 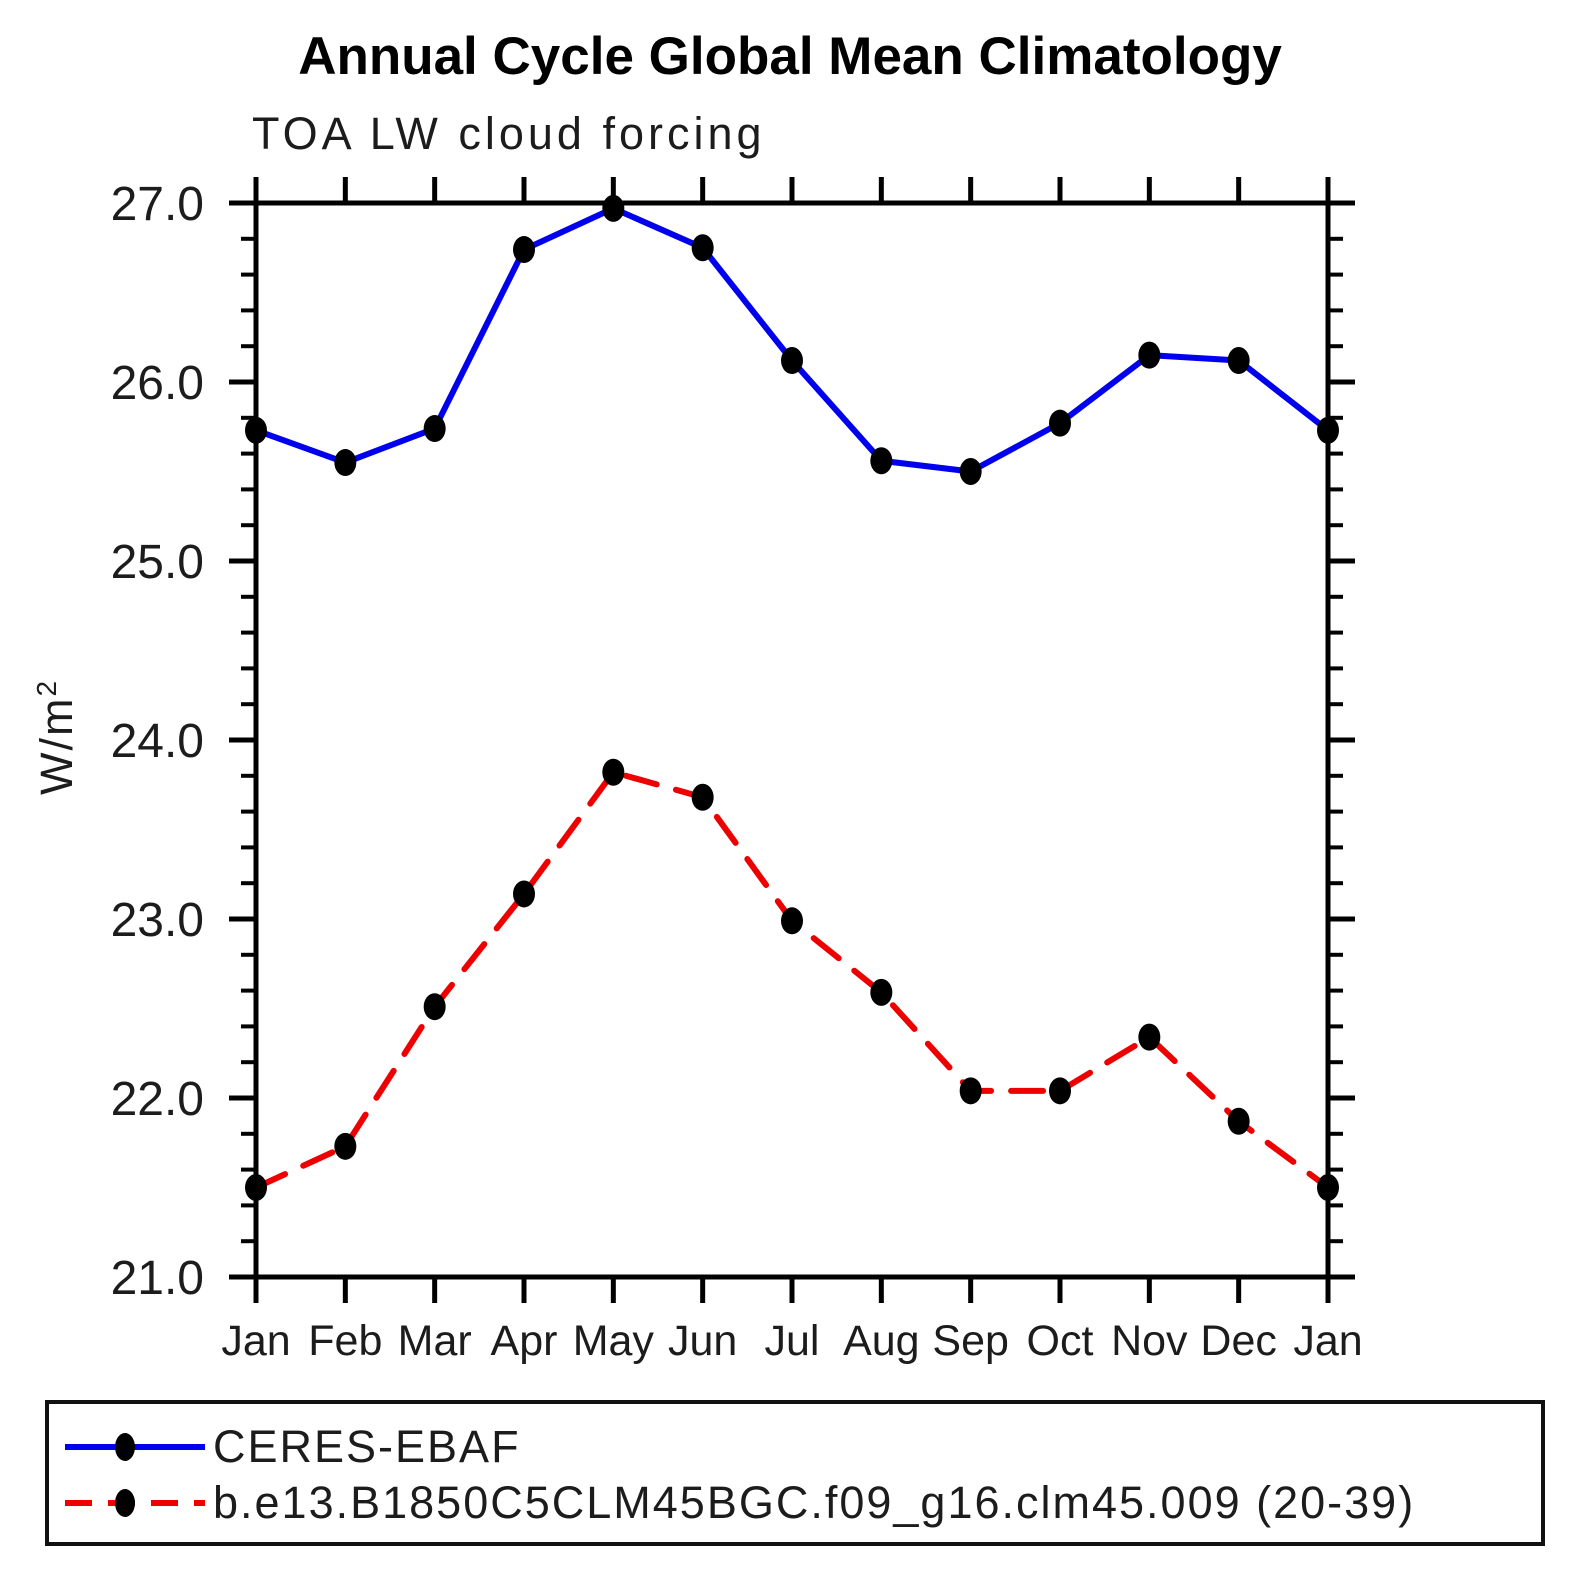 I want to click on x-tick-label: Oct, so click(x=1060, y=1341).